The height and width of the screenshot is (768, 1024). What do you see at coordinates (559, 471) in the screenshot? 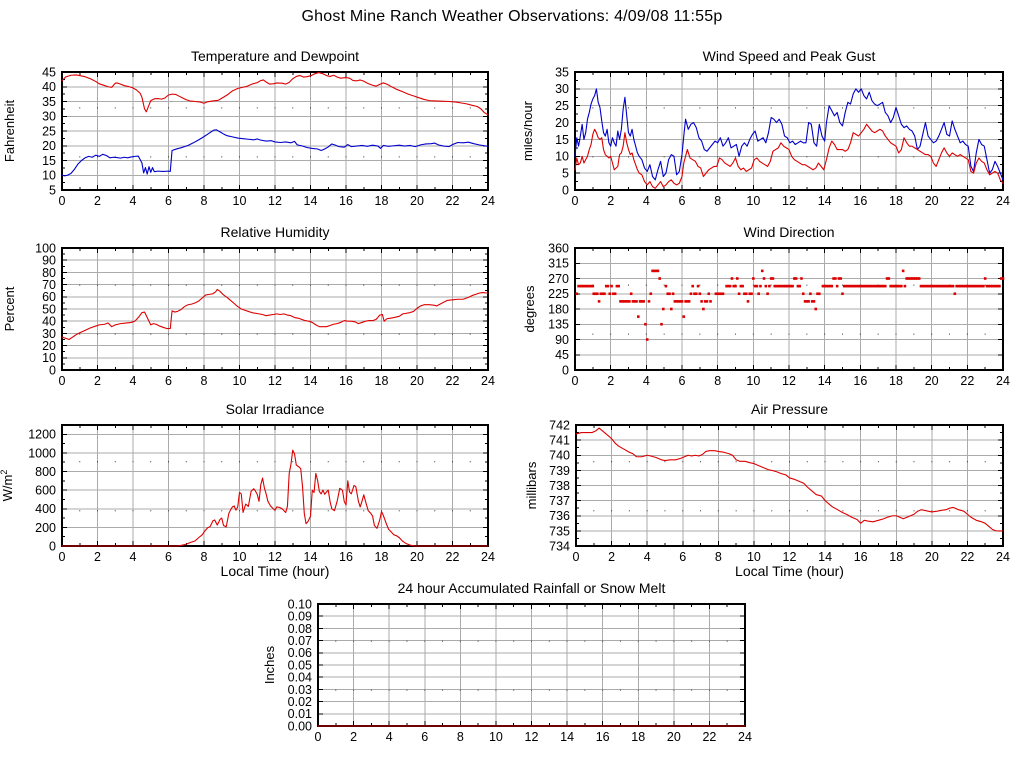
I see `svg-text: 739` at bounding box center [559, 471].